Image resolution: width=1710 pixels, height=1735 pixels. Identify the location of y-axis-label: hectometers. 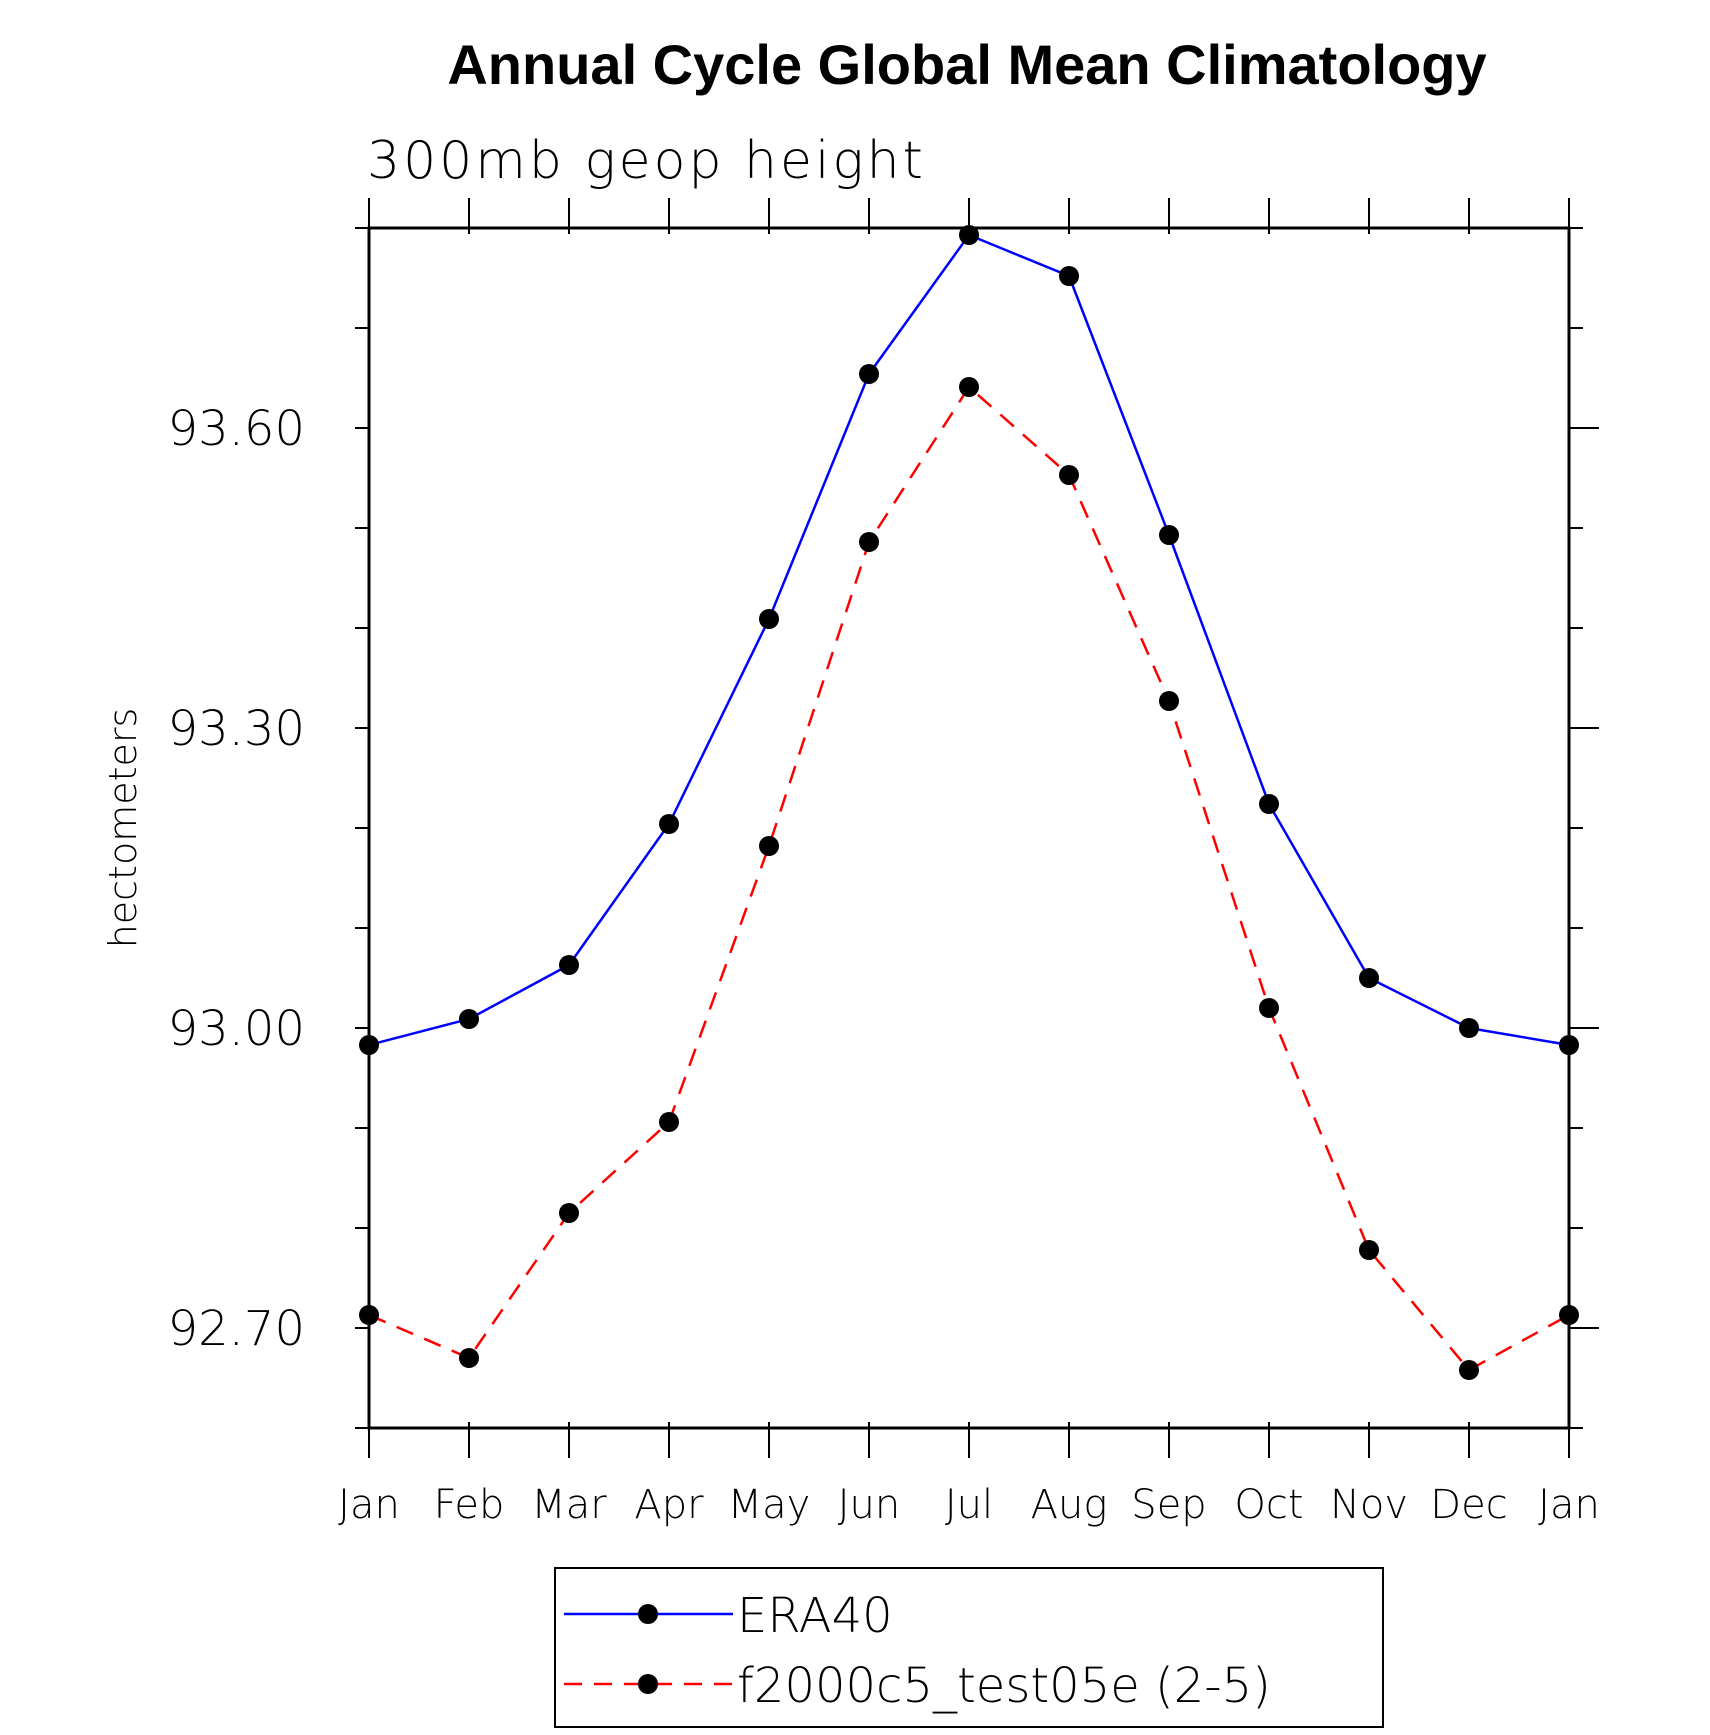
(123, 828).